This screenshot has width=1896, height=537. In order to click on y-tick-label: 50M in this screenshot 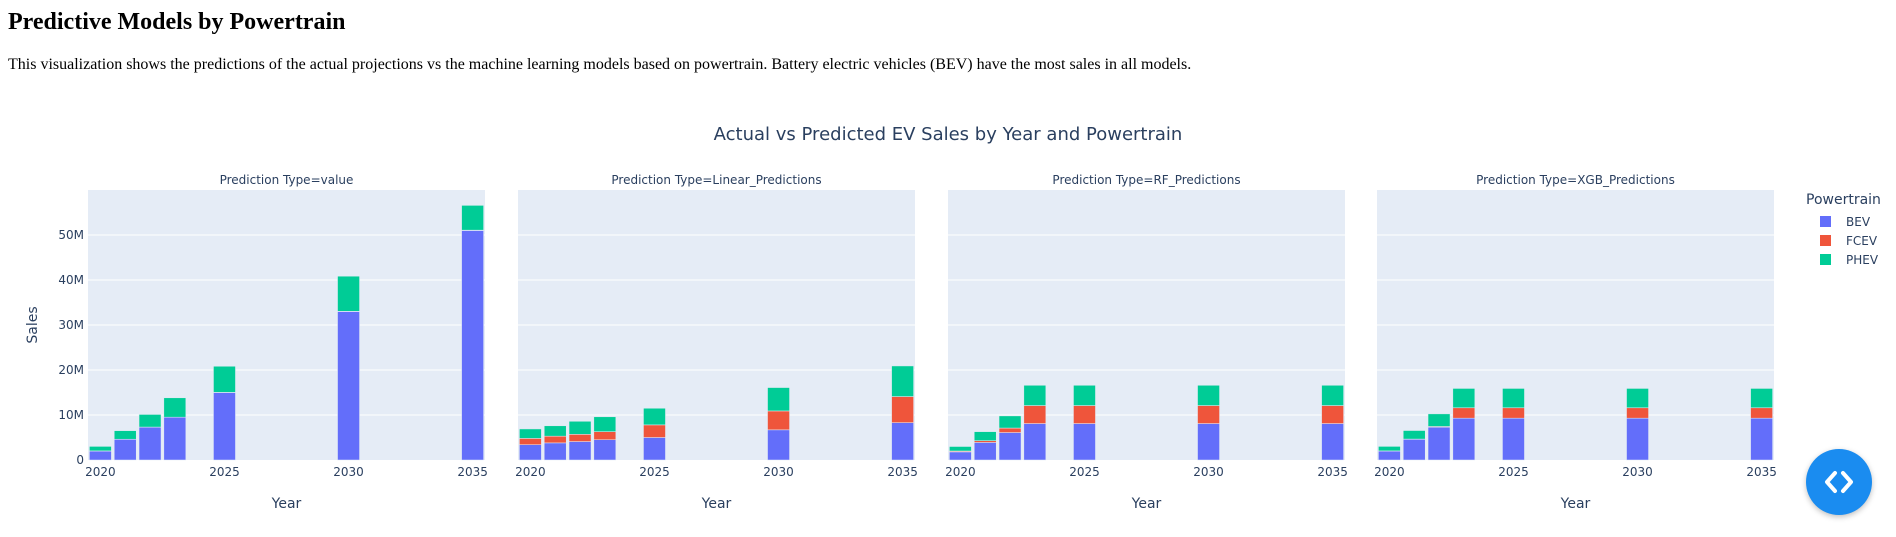, I will do `click(71, 235)`.